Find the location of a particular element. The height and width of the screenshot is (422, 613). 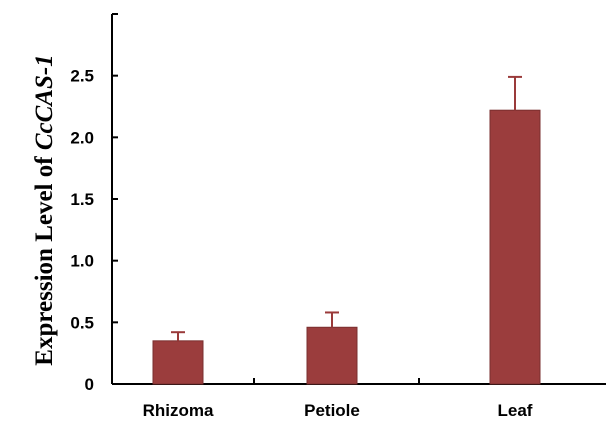

y-axis-label-text: Expression Level of is located at coordinates (44, 261).